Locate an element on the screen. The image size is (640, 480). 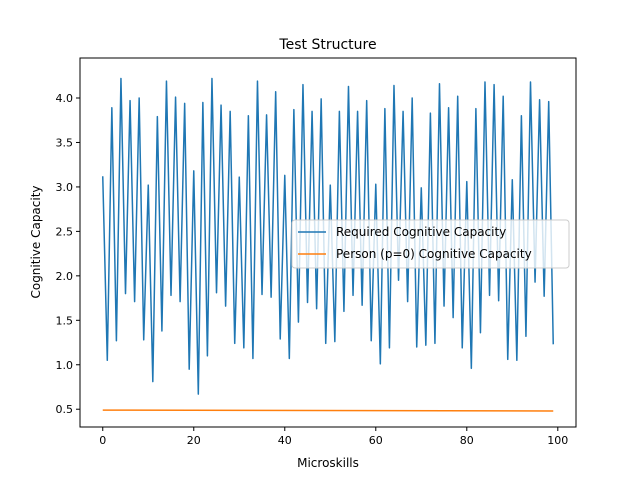
x-tick-label: 20 is located at coordinates (194, 440).